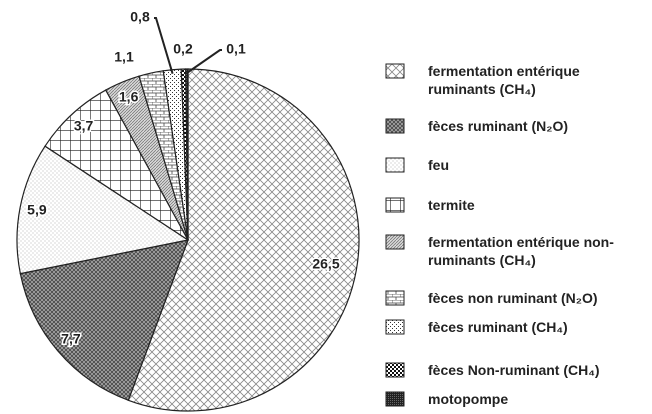  I want to click on legend-label: fèces ruminant (CH₄), so click(498, 327).